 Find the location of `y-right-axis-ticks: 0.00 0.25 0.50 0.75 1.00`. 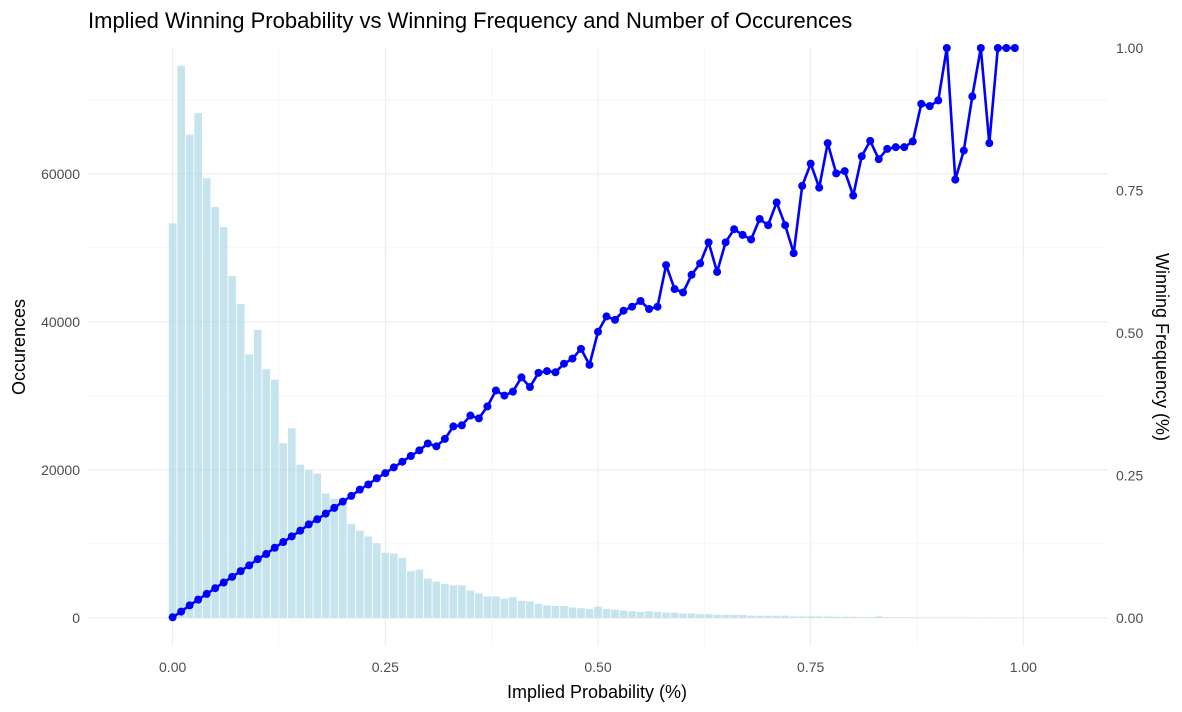

y-right-axis-ticks: 0.00 0.25 0.50 0.75 1.00 is located at coordinates (1129, 333).